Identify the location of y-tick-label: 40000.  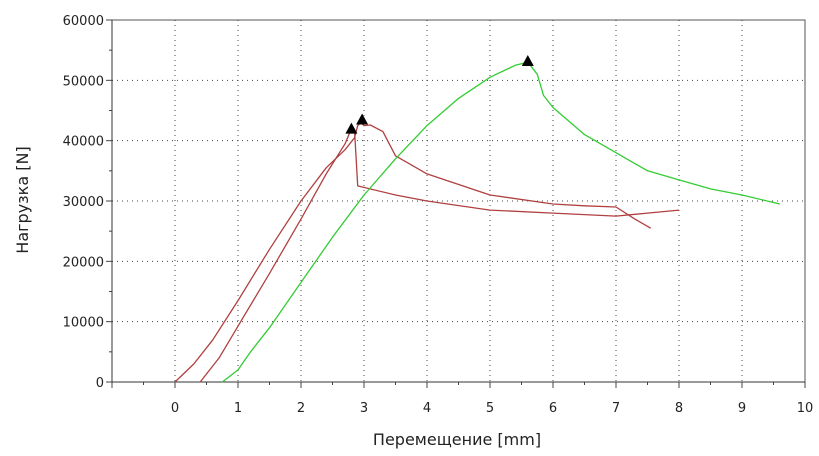
(83, 142).